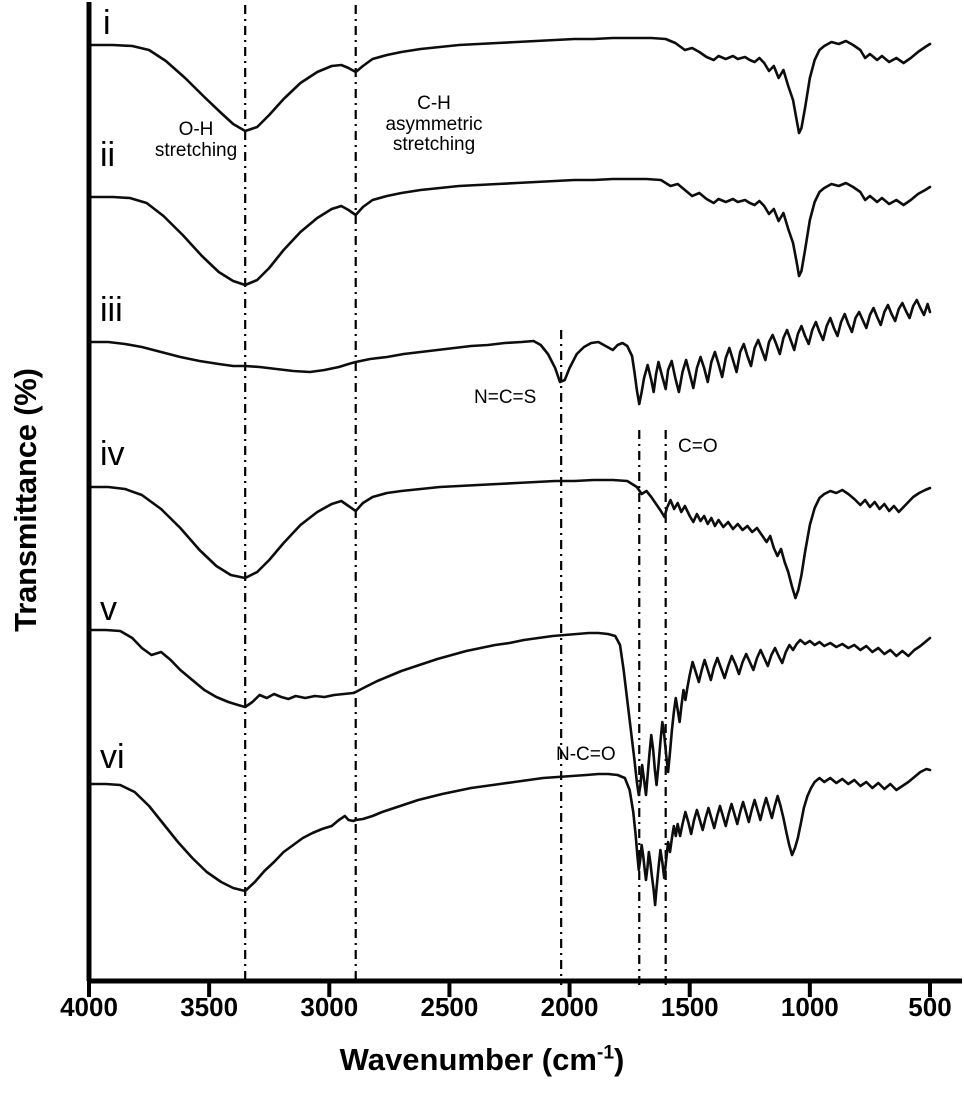 Image resolution: width=964 pixels, height=1099 pixels. Describe the element at coordinates (112, 757) in the screenshot. I see `series-tag-vi: vi` at that location.